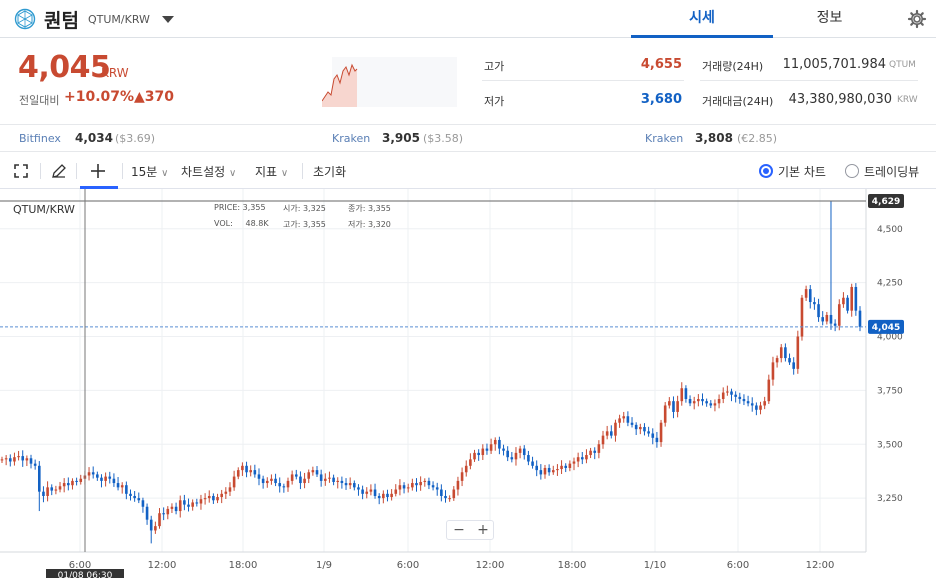 This screenshot has width=936, height=578. What do you see at coordinates (890, 445) in the screenshot?
I see `y-tick-label: 3,500` at bounding box center [890, 445].